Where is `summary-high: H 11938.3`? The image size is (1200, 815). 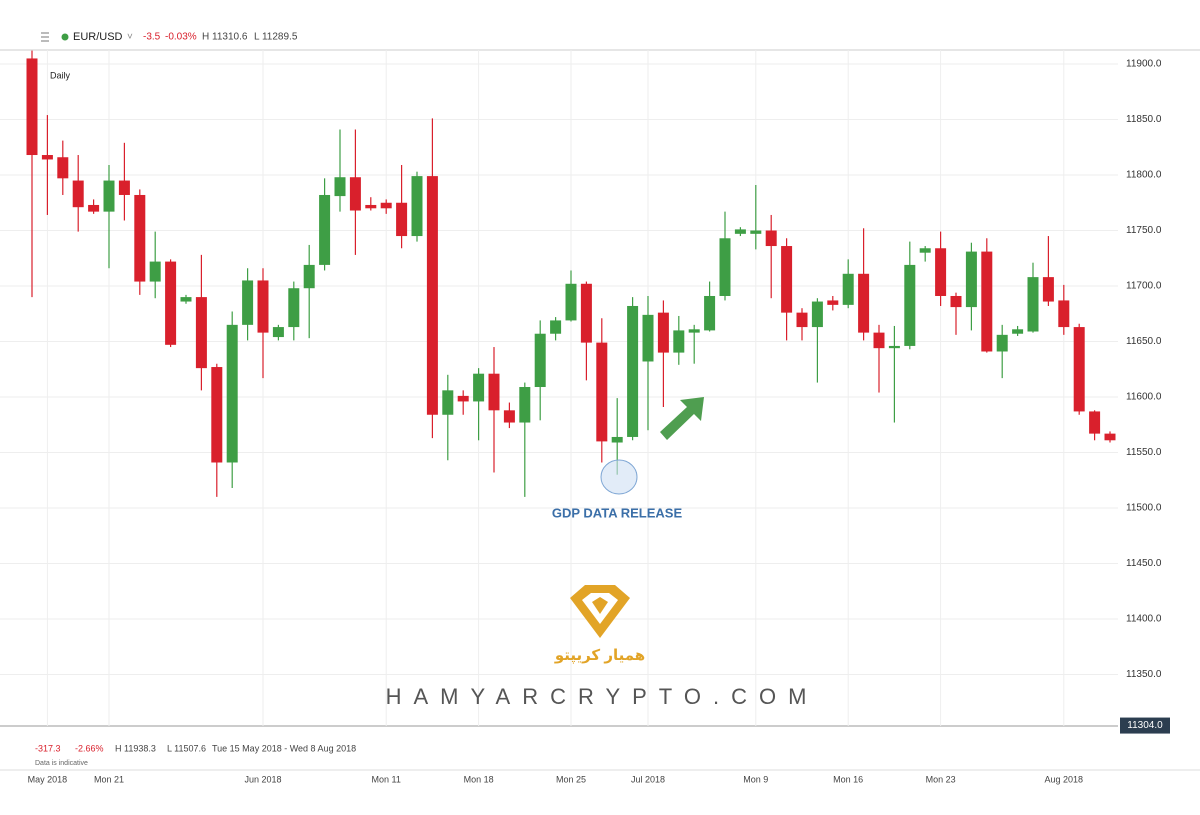 summary-high: H 11938.3 is located at coordinates (135, 748).